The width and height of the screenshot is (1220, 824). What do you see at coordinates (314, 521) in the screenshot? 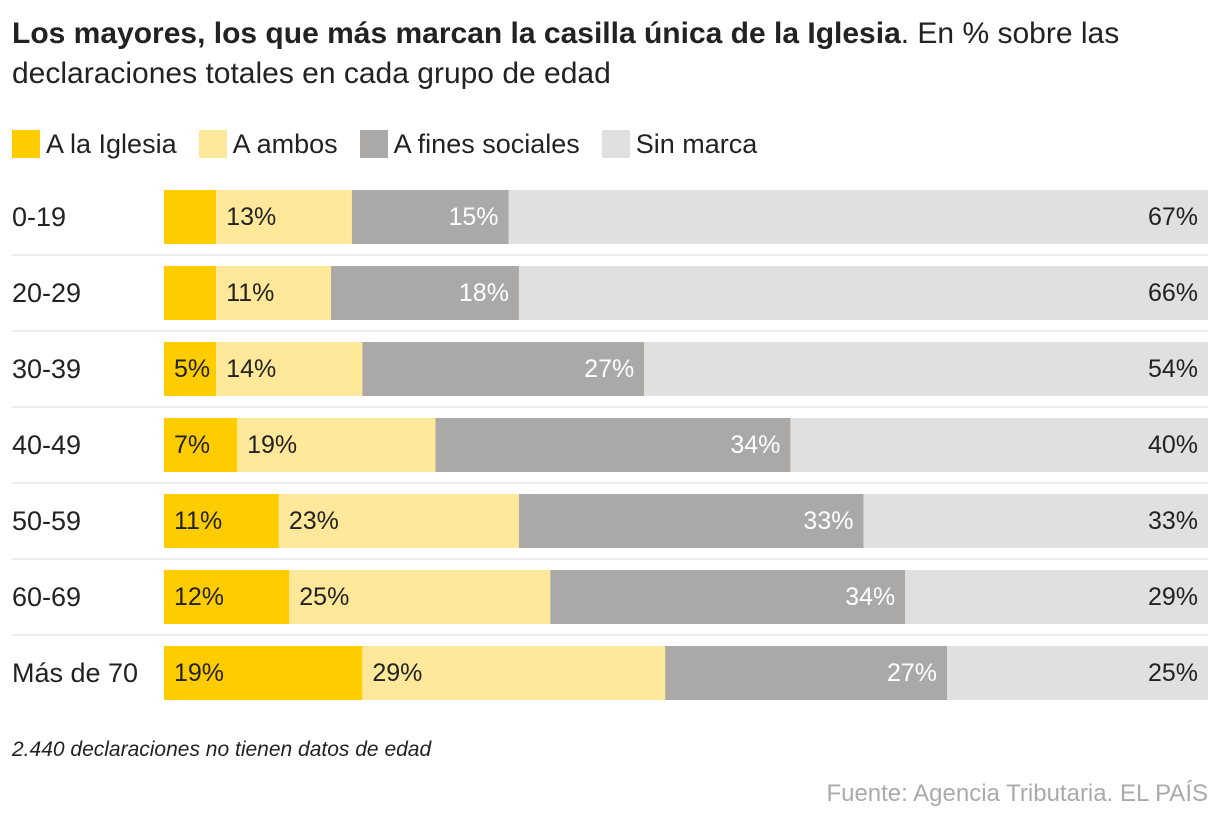
I see `data-label: 23%` at bounding box center [314, 521].